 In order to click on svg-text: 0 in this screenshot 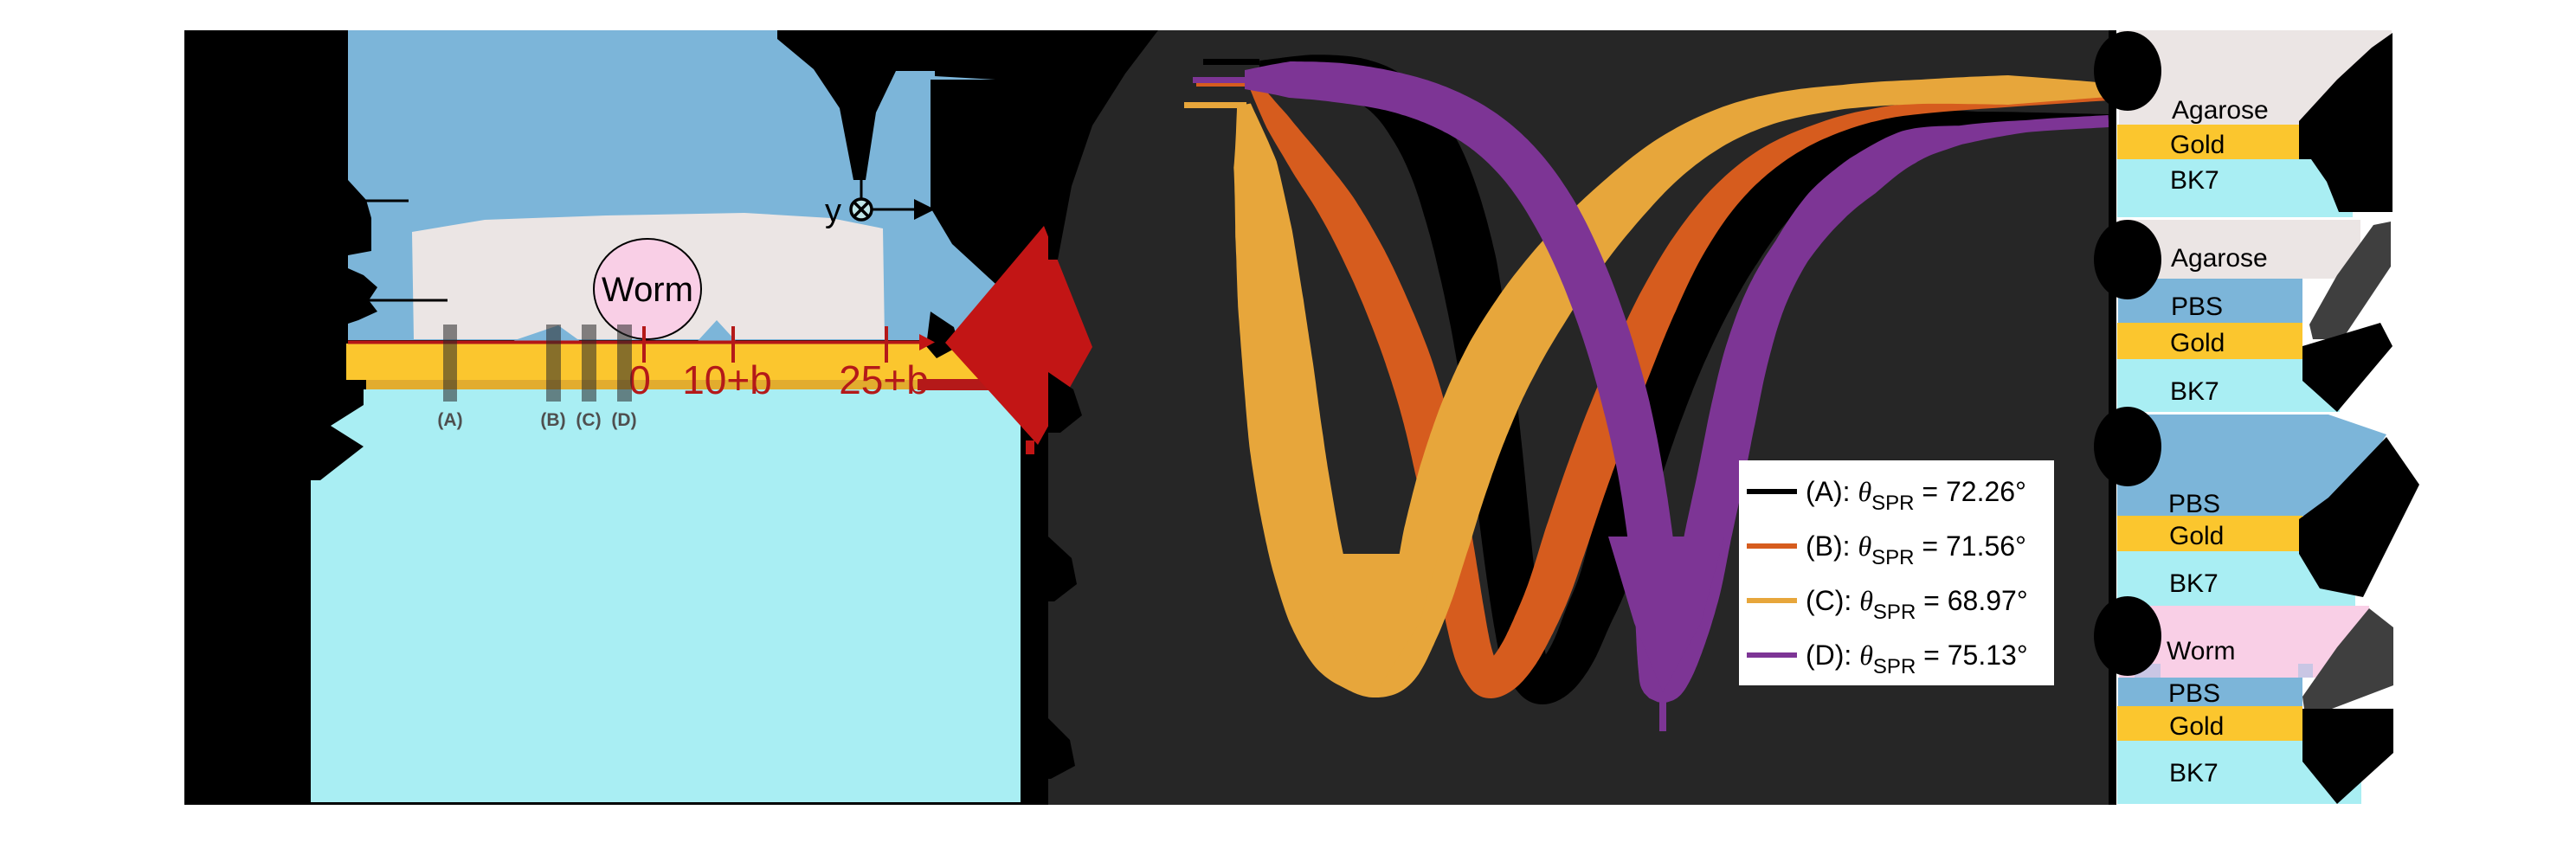, I will do `click(639, 379)`.